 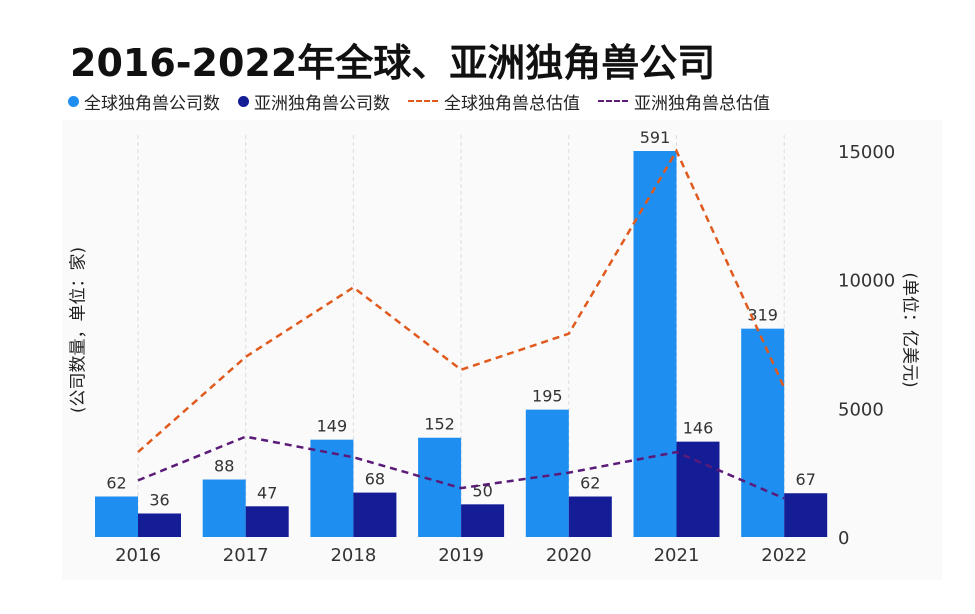 I want to click on legend-item-asia-valuation: 亚洲独角兽总估值, so click(x=684, y=101).